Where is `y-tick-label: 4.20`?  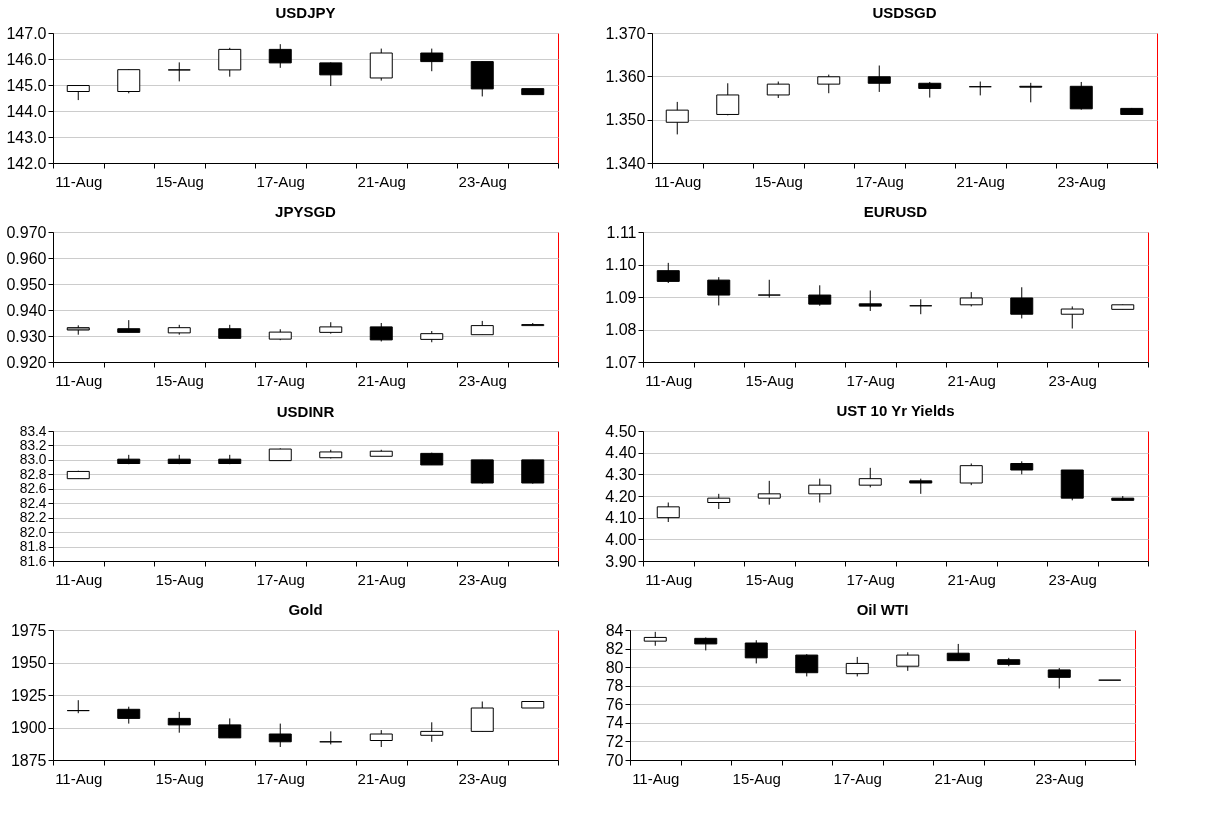 y-tick-label: 4.20 is located at coordinates (621, 496).